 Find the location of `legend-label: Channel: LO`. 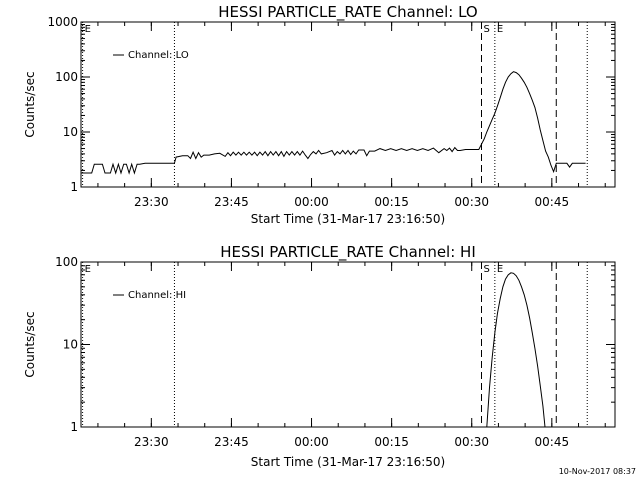

legend-label: Channel: LO is located at coordinates (158, 55).